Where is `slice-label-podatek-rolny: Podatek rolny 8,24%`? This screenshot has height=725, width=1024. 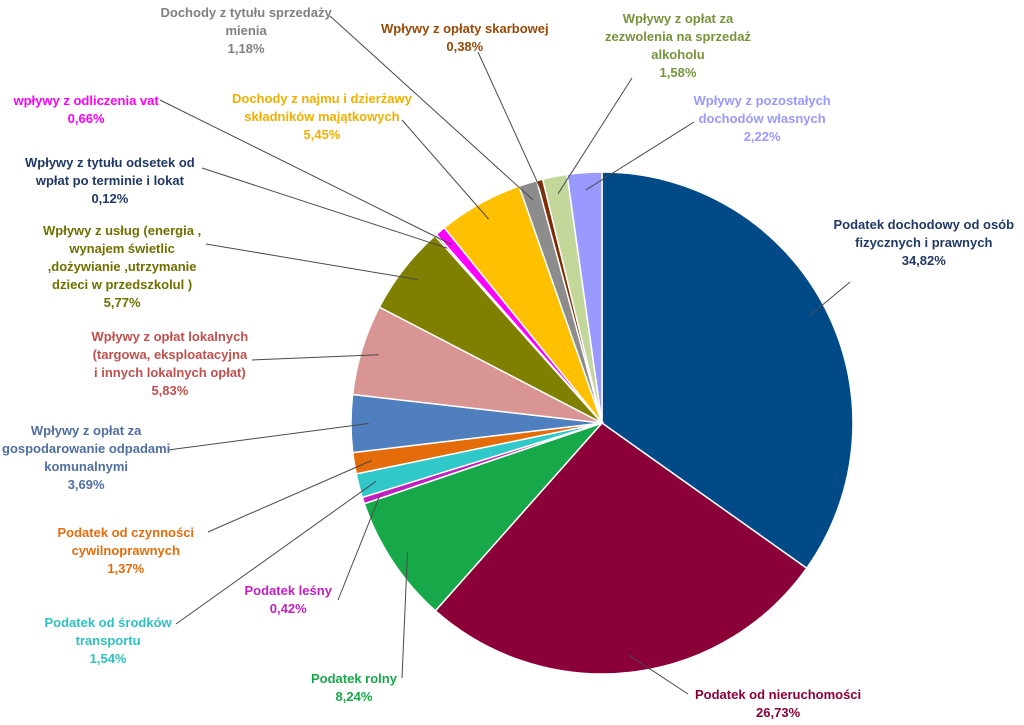
slice-label-podatek-rolny: Podatek rolny 8,24% is located at coordinates (354, 688).